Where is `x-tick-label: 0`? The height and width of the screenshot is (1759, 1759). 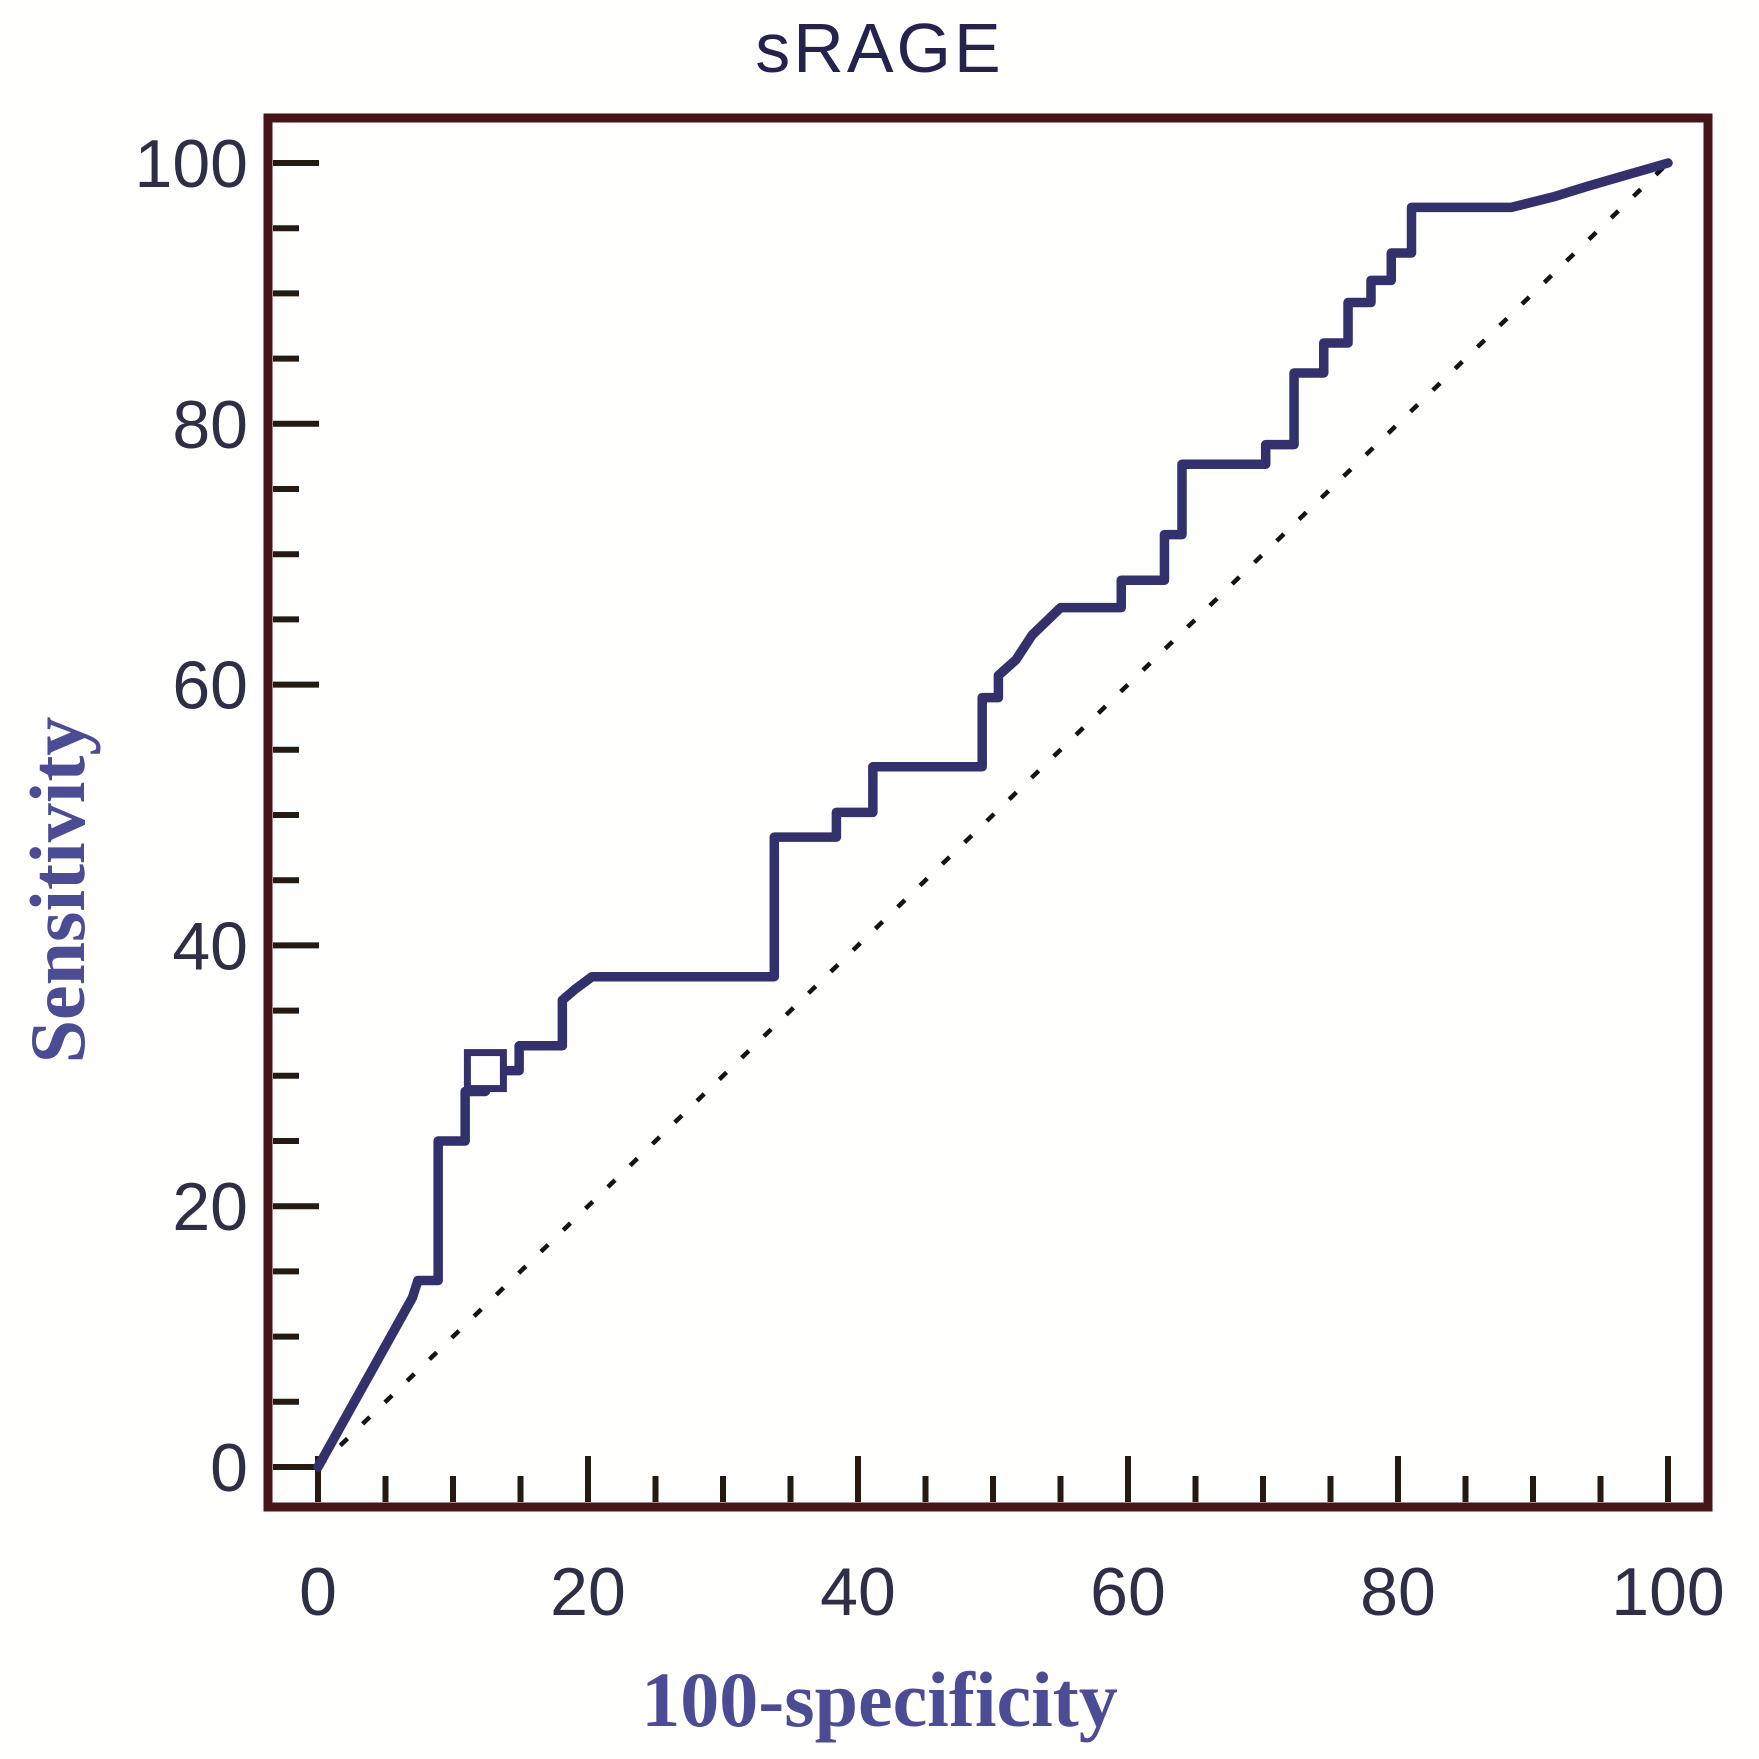 x-tick-label: 0 is located at coordinates (318, 1592).